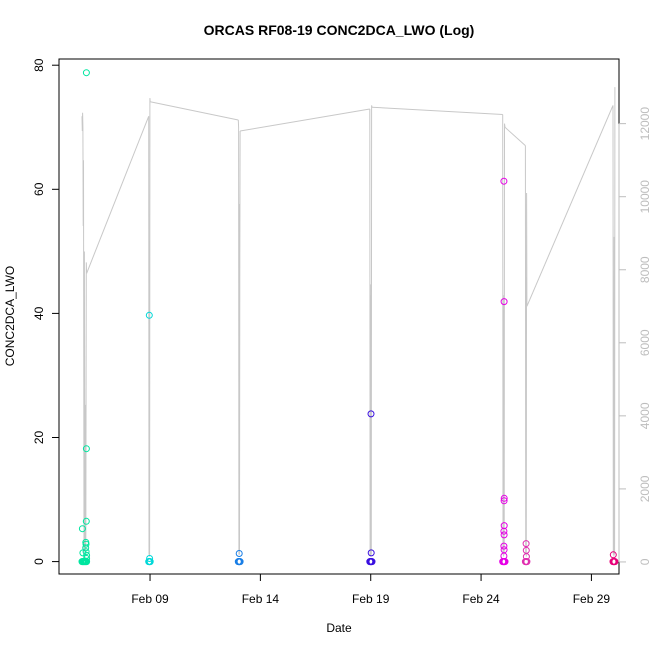  What do you see at coordinates (644, 561) in the screenshot?
I see `y2-tick-label: 0` at bounding box center [644, 561].